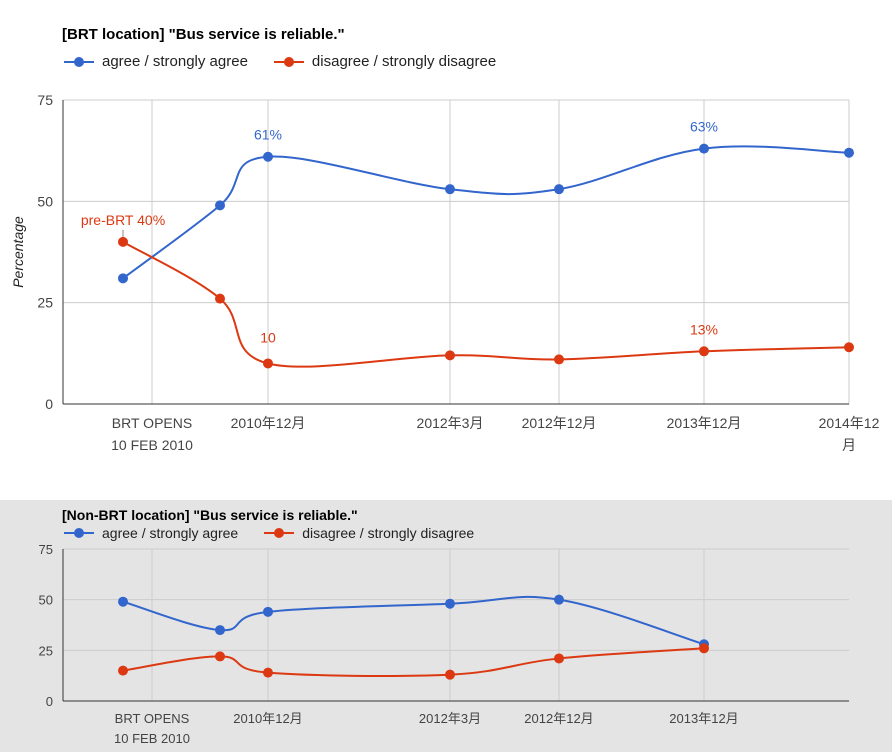 The width and height of the screenshot is (892, 752). What do you see at coordinates (18, 252) in the screenshot?
I see `y-axis-title: Percentage` at bounding box center [18, 252].